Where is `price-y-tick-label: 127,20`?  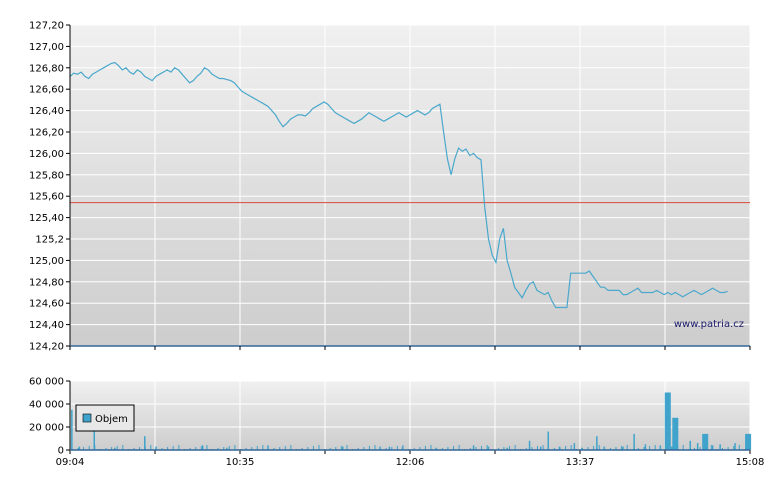
price-y-tick-label: 127,20 is located at coordinates (46, 26).